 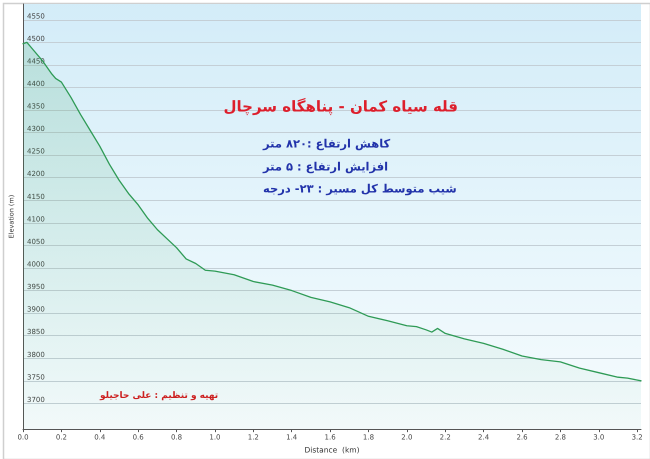 I want to click on text: قله سیاه کمان - پناهگاه سرچال, so click(x=341, y=107).